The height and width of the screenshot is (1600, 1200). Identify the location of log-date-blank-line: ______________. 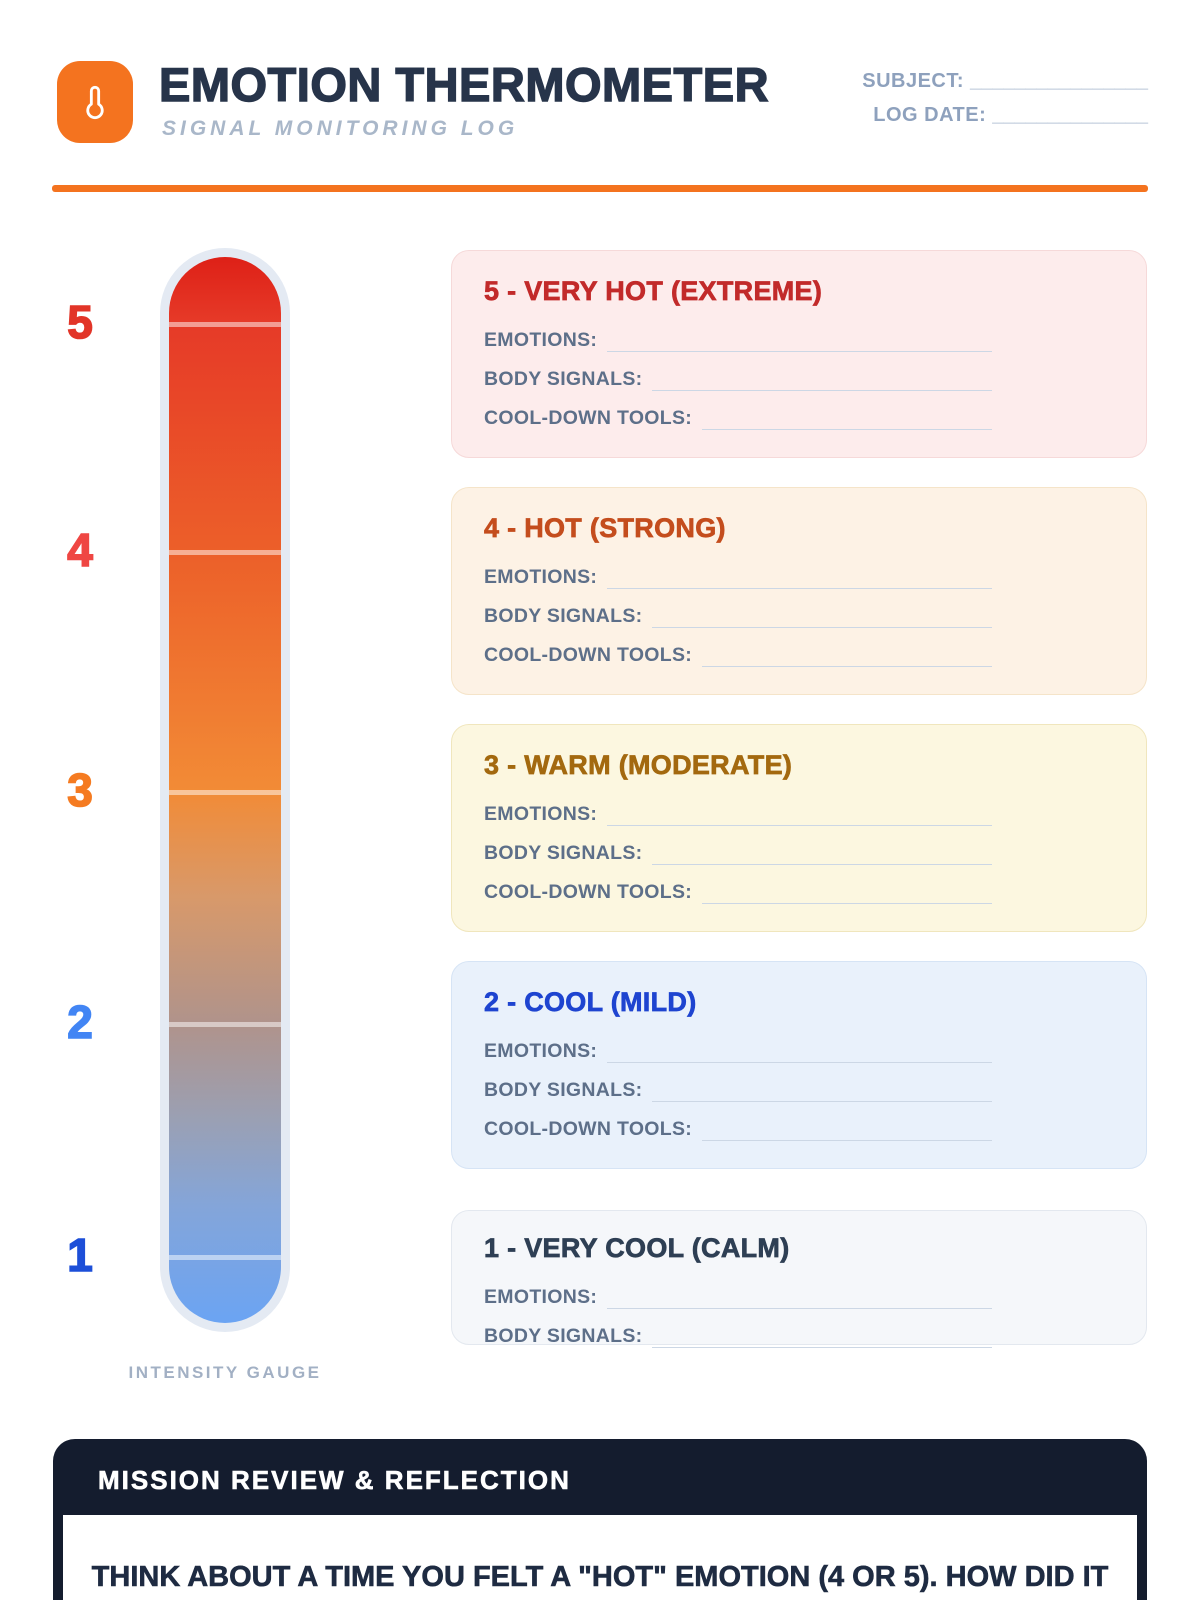
(1070, 115).